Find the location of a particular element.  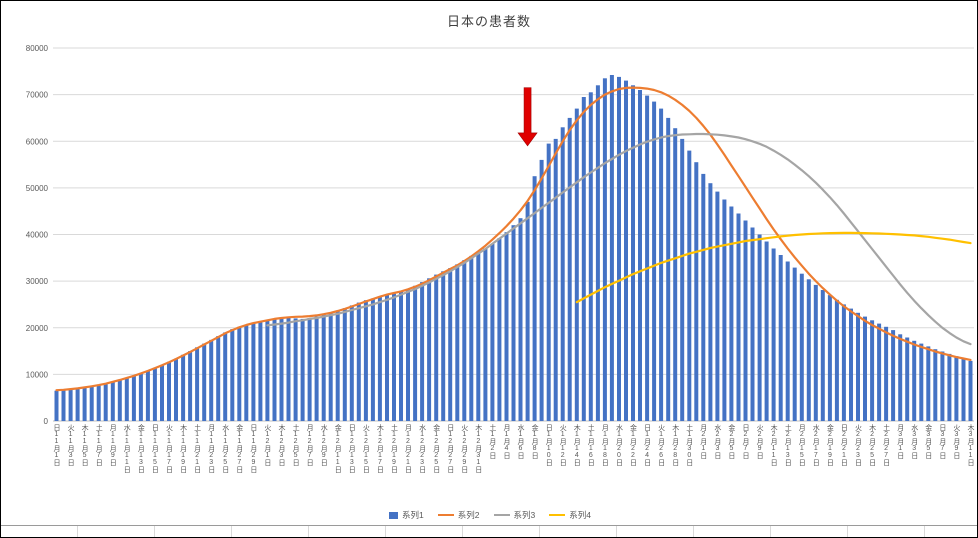

x-axis-label: 木12月31日 is located at coordinates (478, 448).